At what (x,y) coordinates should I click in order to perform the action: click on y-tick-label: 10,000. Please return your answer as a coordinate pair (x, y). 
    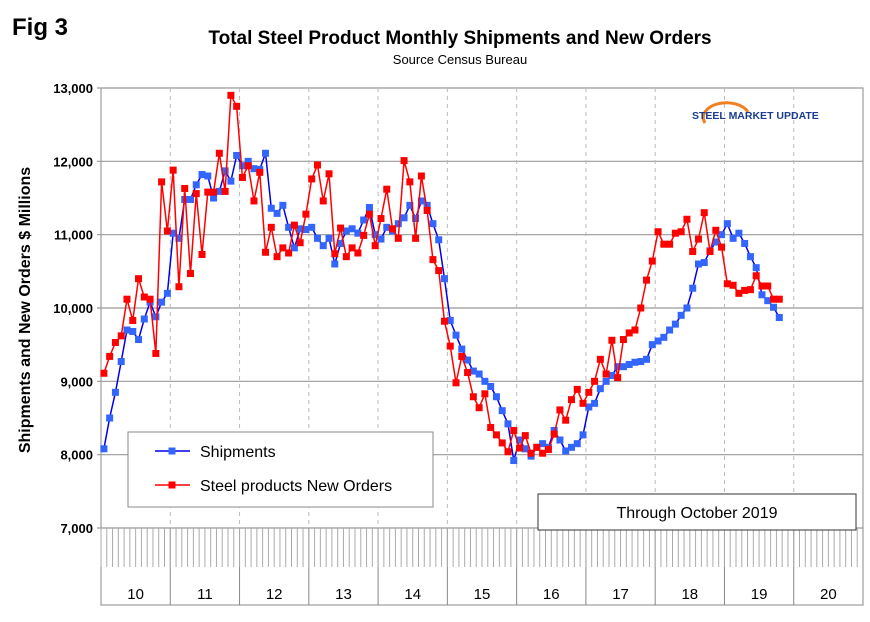
    Looking at the image, I should click on (73, 308).